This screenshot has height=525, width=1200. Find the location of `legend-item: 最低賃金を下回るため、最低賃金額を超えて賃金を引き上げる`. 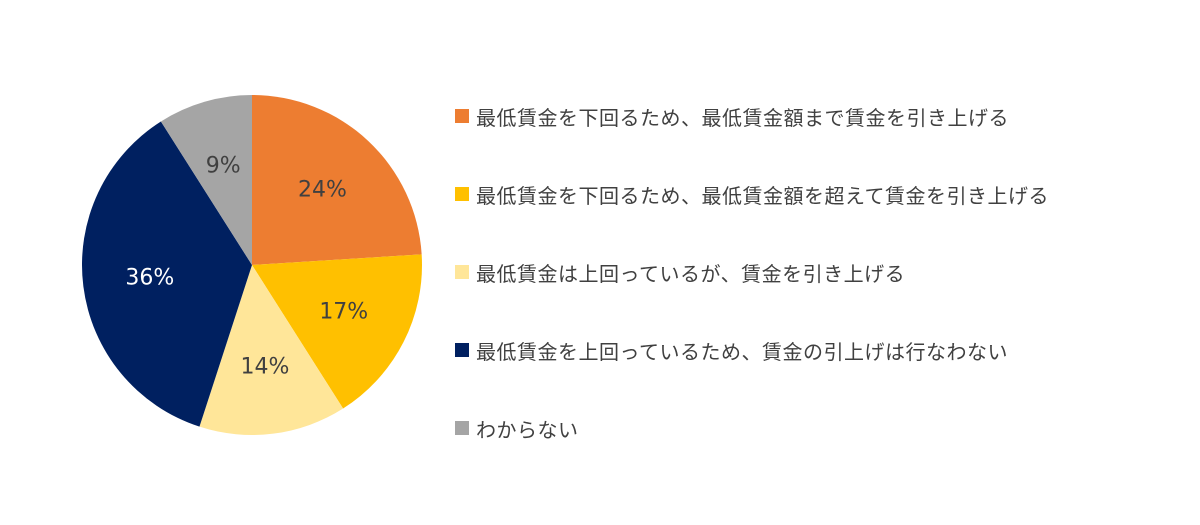

legend-item: 最低賃金を下回るため、最低賃金額を超えて賃金を引き上げる is located at coordinates (815, 194).